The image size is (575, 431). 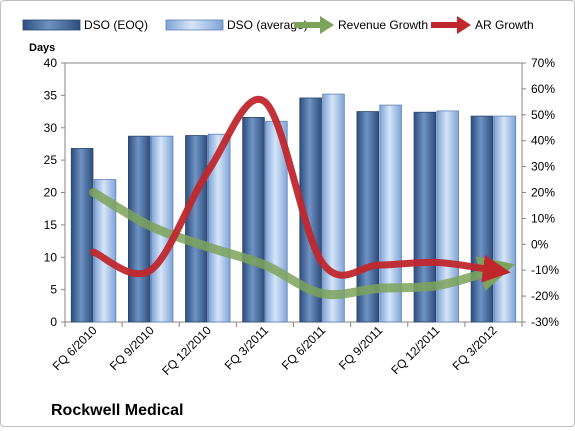 I want to click on x-tick-label: FQ 9/2011, so click(x=361, y=348).